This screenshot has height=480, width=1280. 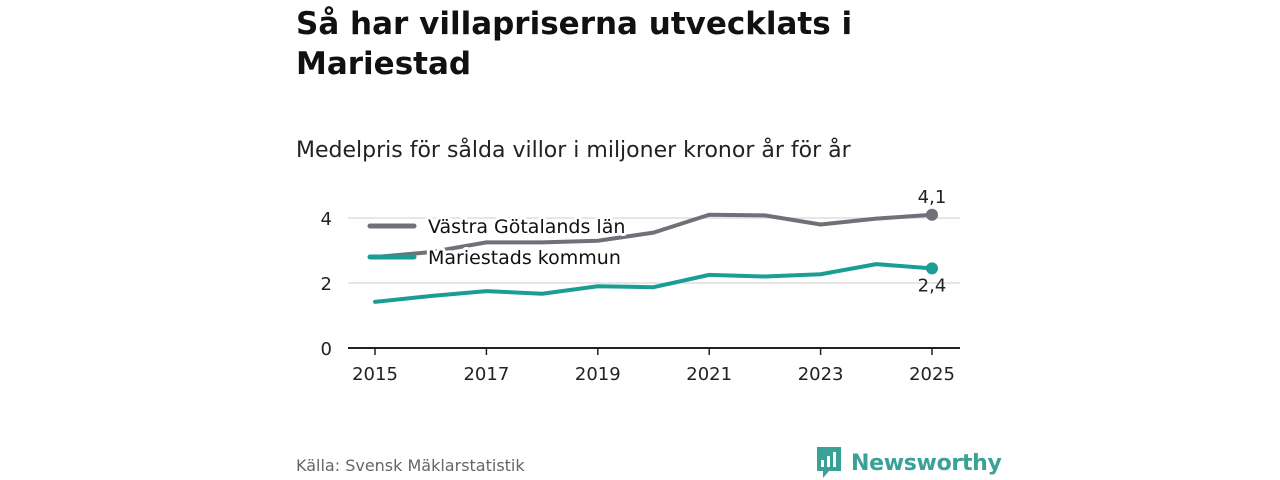 I want to click on legend-label: Västra Götalands län, so click(x=526, y=227).